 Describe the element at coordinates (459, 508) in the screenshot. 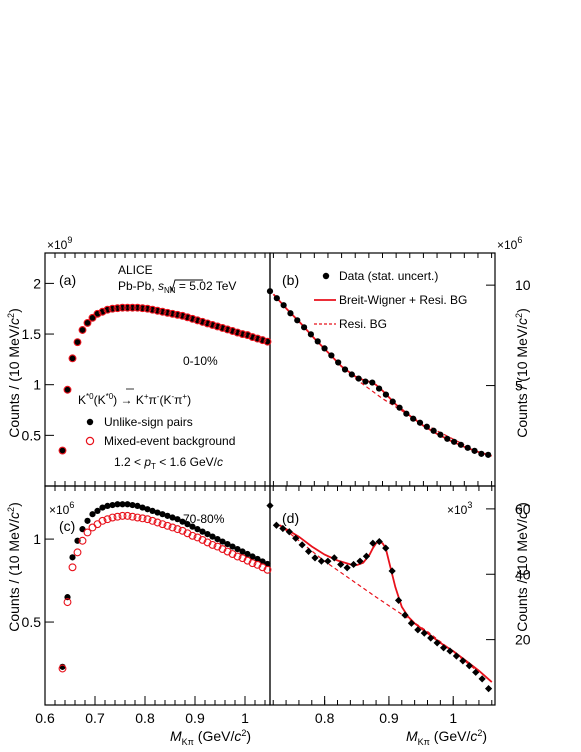

I see `panel-d-multiplier: ×10³` at that location.